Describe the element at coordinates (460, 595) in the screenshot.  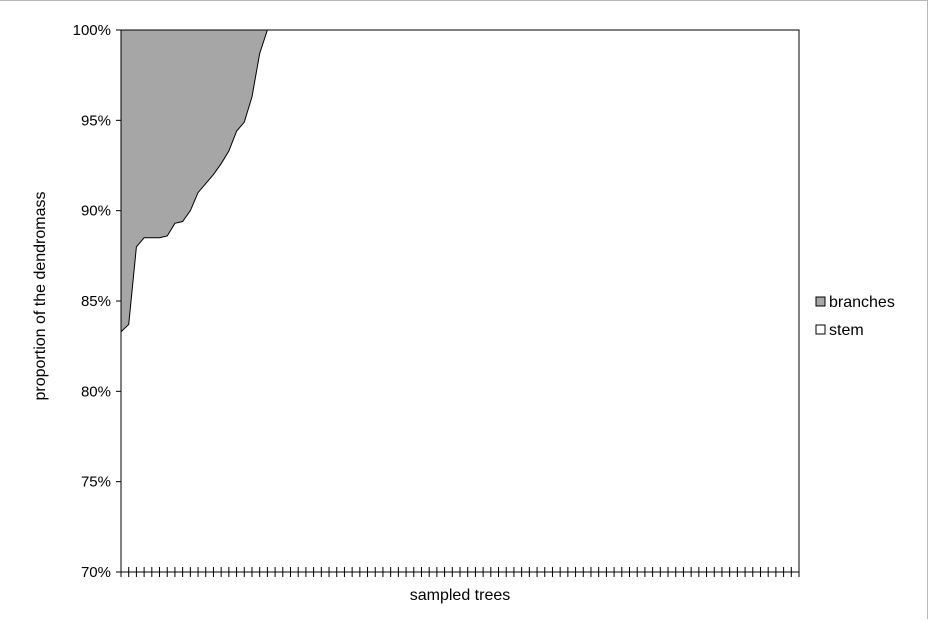
I see `x-axis-title: sampled trees` at that location.